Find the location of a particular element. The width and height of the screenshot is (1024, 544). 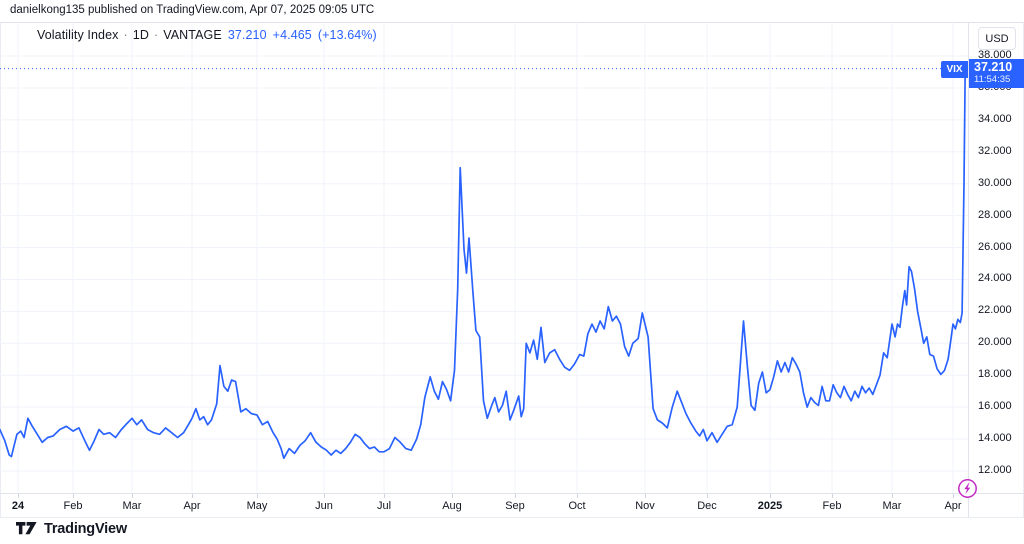

time-axis-label: Nov is located at coordinates (645, 506).